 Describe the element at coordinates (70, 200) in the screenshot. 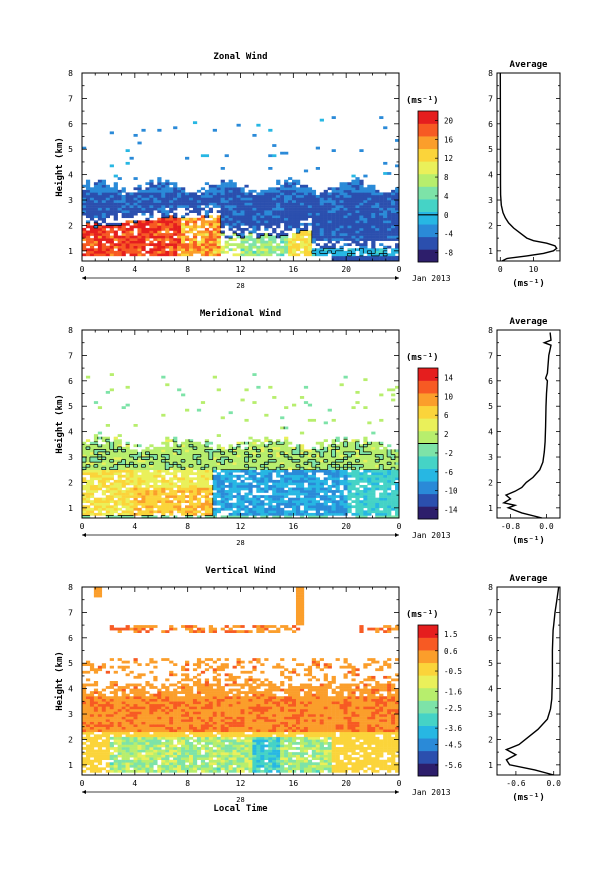

I see `y-tick-label: 3` at that location.